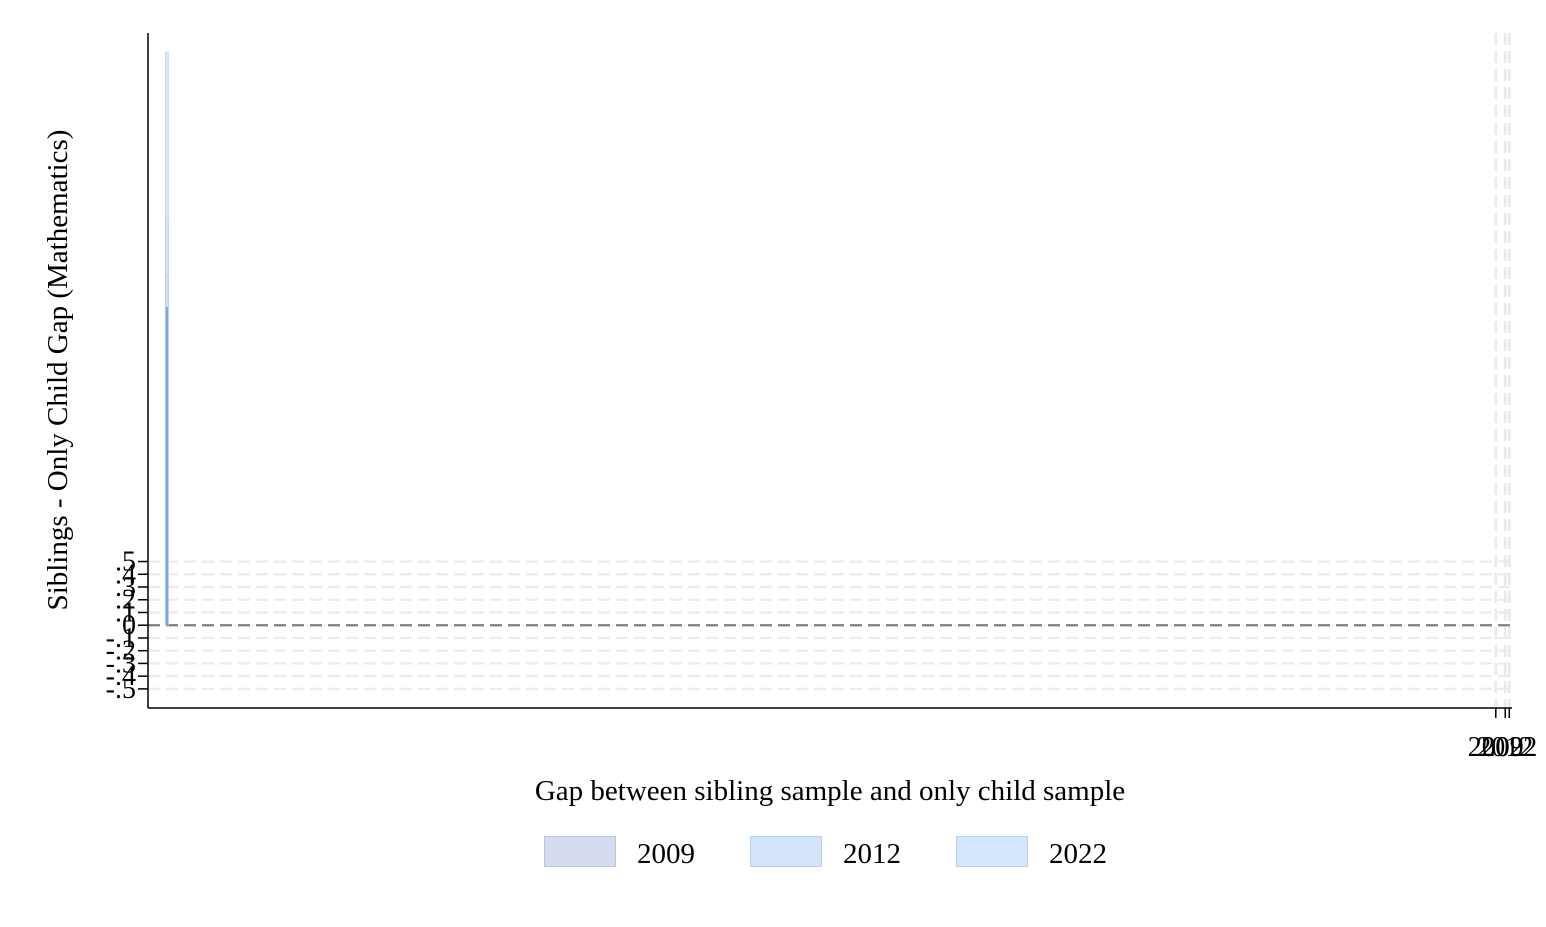 The image size is (1546, 927). What do you see at coordinates (1496, 747) in the screenshot?
I see `x-tick-label-0: 2009` at bounding box center [1496, 747].